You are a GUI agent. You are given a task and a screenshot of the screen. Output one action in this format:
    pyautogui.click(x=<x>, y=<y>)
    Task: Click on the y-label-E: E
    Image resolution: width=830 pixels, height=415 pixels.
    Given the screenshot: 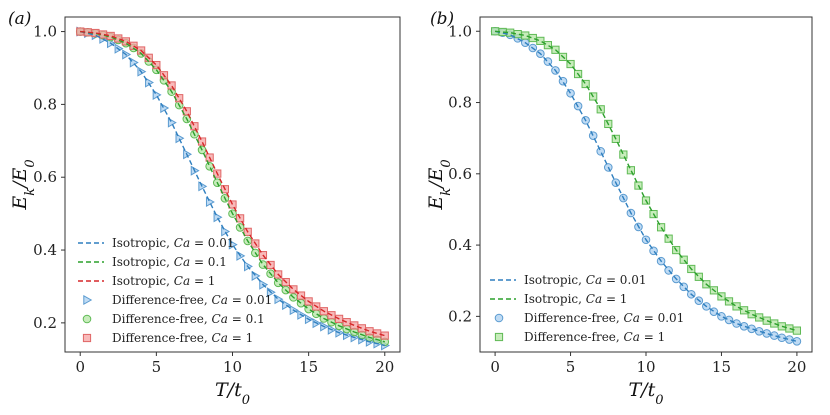 What is the action you would take?
    pyautogui.click(x=436, y=203)
    